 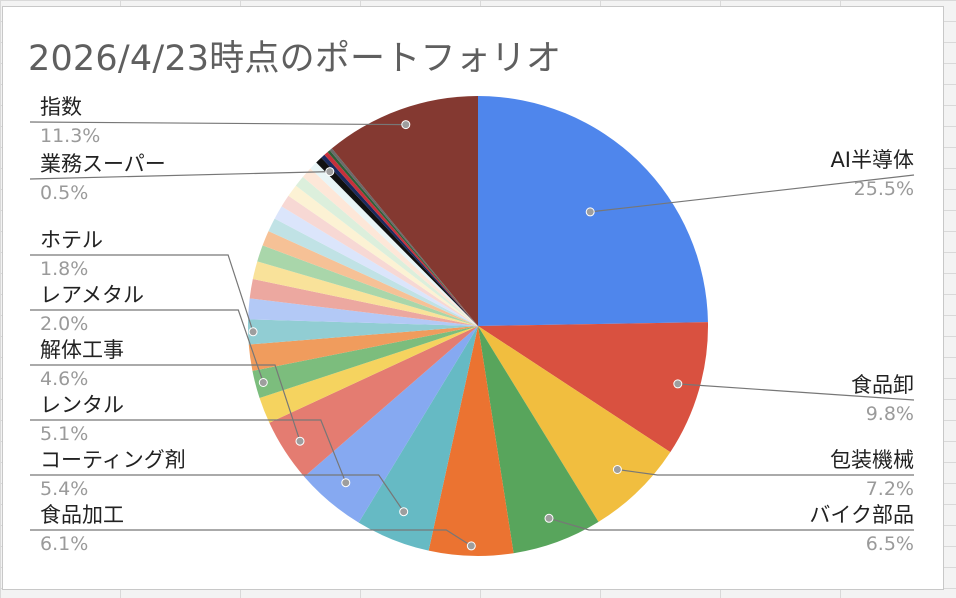 I want to click on pie-slice-食品卸, so click(x=593, y=387).